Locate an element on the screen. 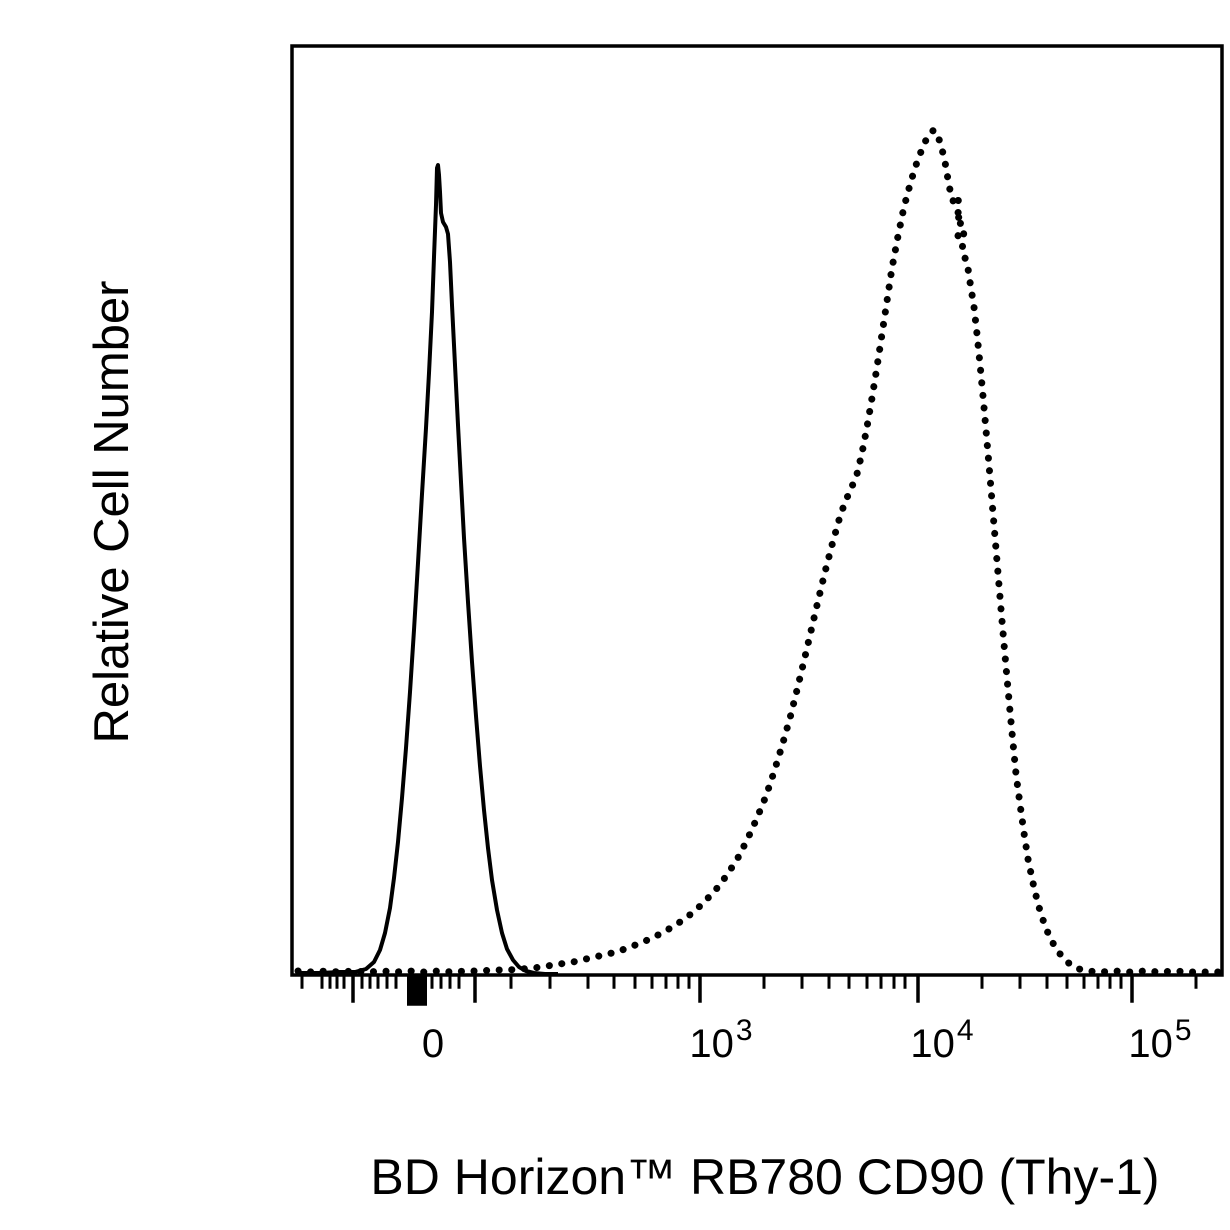 The height and width of the screenshot is (1230, 1230). y-axis-label: Relative Cell Number is located at coordinates (112, 512).